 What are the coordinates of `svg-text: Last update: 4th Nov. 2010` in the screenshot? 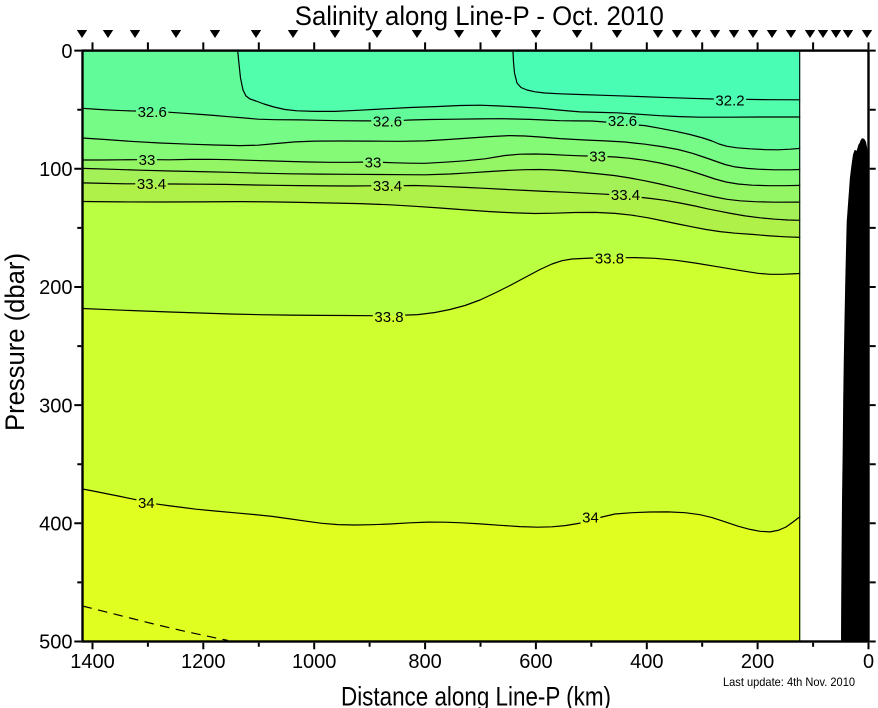 It's located at (789, 682).